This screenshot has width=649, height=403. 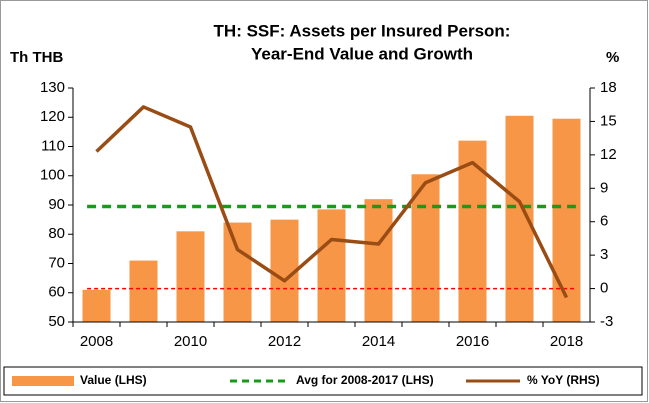 I want to click on y-axis-label: Th THB, so click(x=36, y=57).